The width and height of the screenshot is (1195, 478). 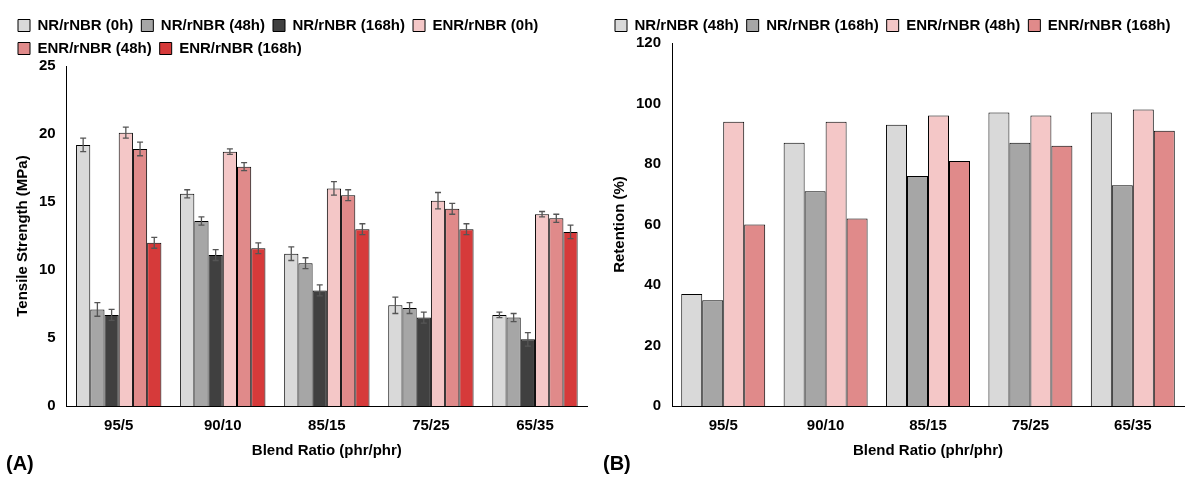 I want to click on y-tick-label: 40, so click(x=653, y=284).